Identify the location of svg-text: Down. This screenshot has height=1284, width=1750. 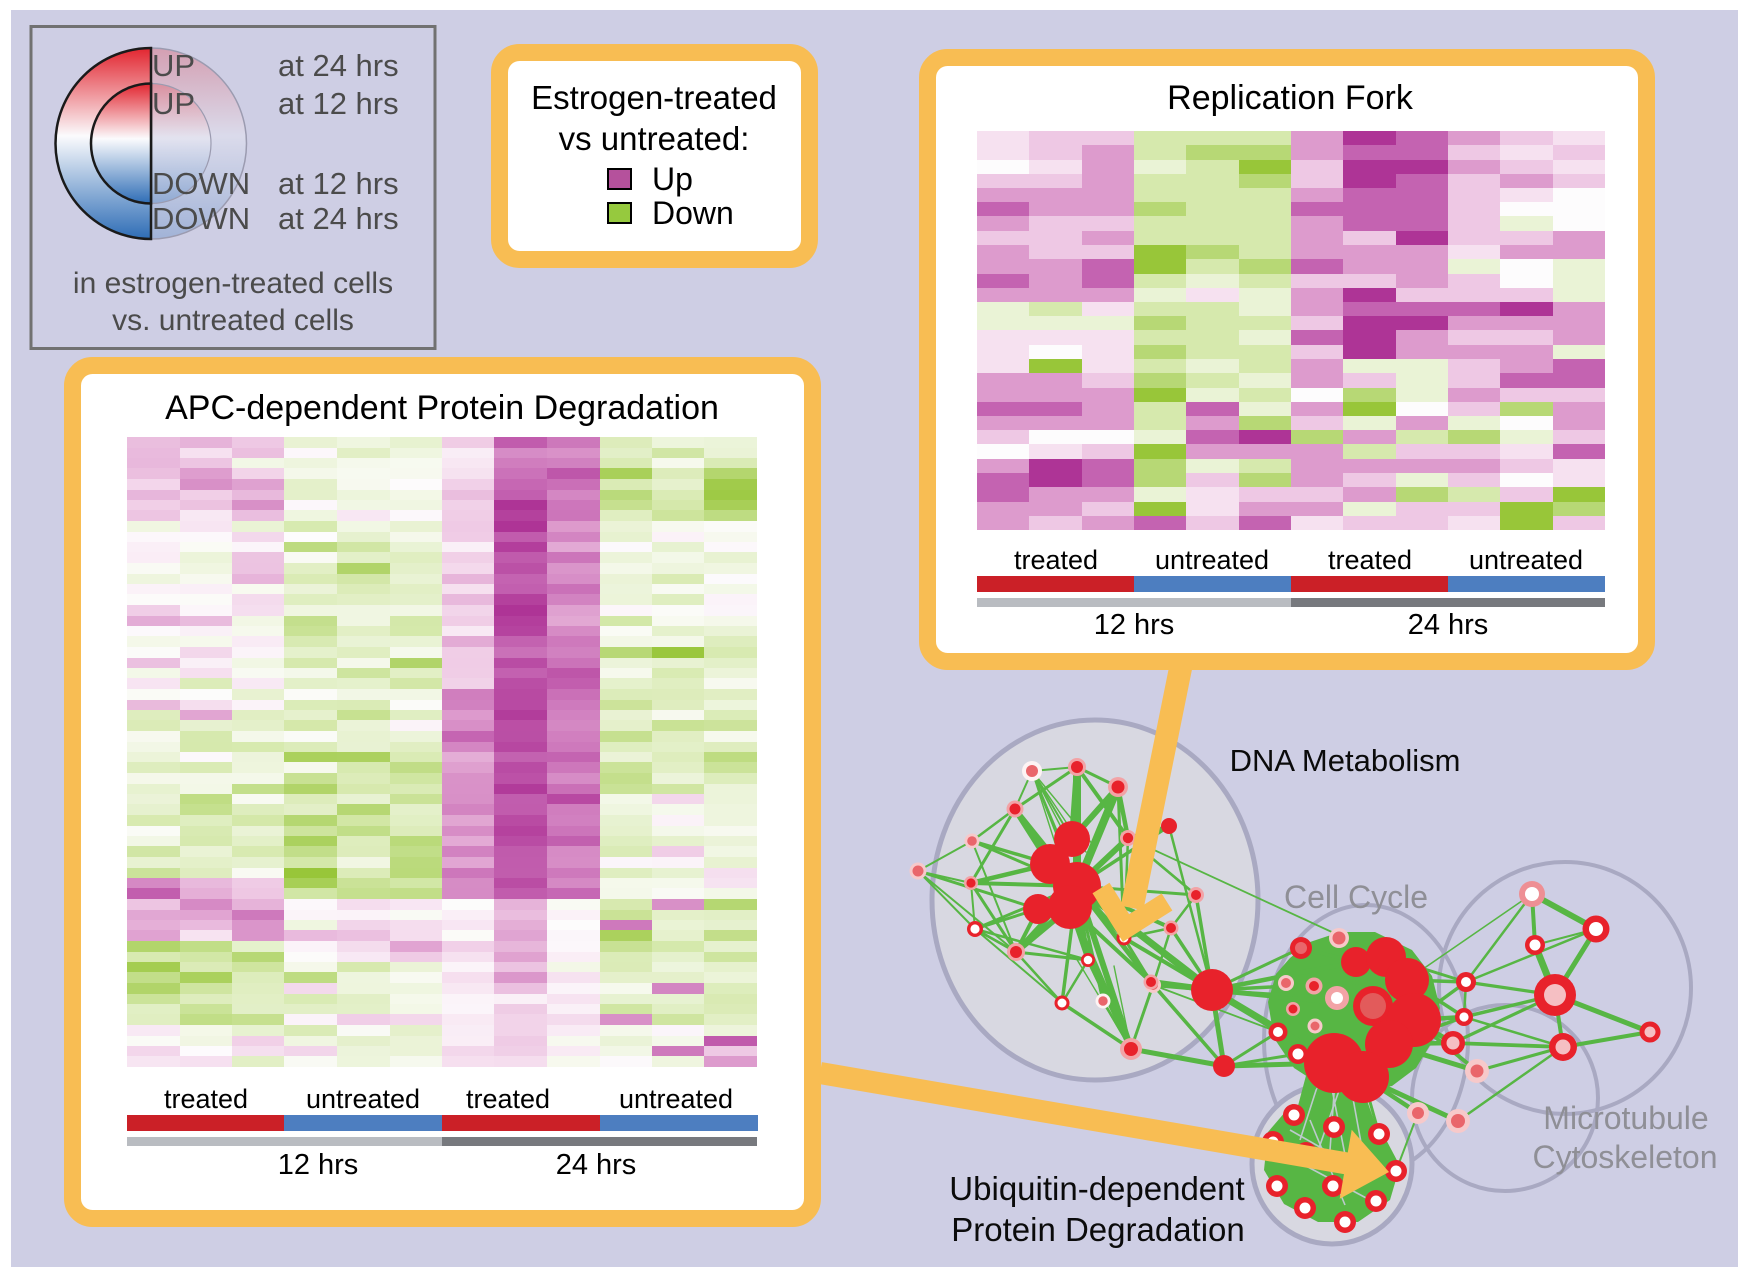
(693, 213).